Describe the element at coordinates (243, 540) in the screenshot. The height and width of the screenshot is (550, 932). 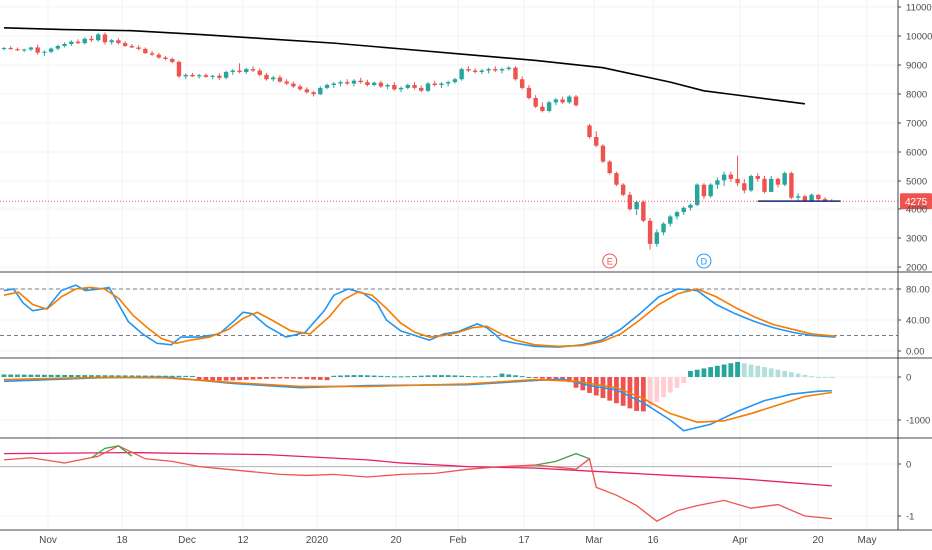
I see `x-tick-label: 12` at that location.